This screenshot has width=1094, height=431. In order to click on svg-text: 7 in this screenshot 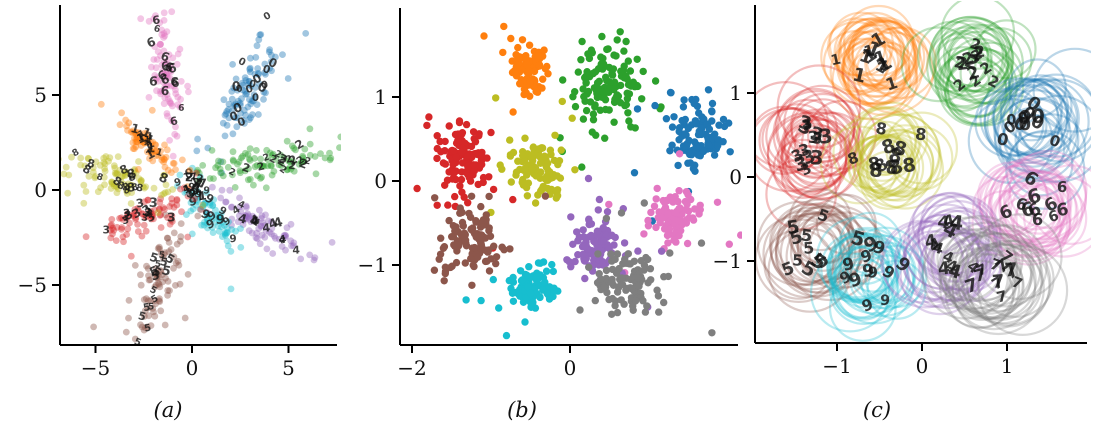, I will do `click(980, 275)`.